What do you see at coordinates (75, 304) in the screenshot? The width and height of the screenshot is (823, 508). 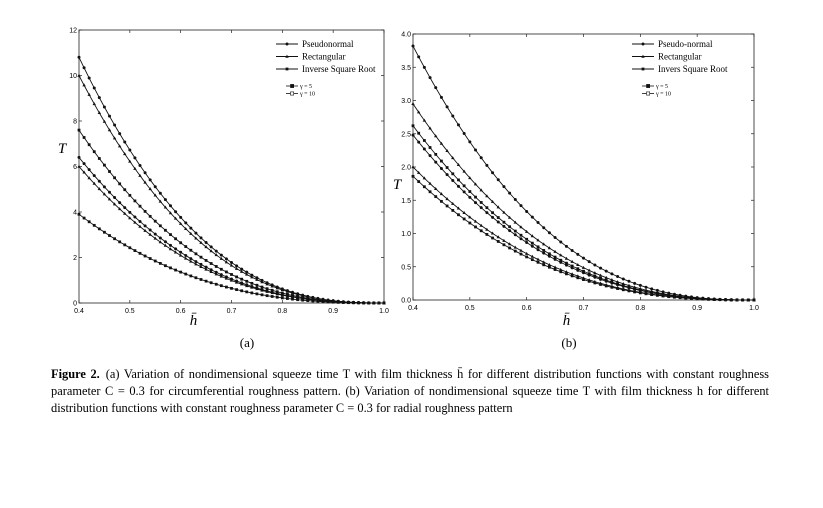 I see `y-tick-label: 0` at bounding box center [75, 304].